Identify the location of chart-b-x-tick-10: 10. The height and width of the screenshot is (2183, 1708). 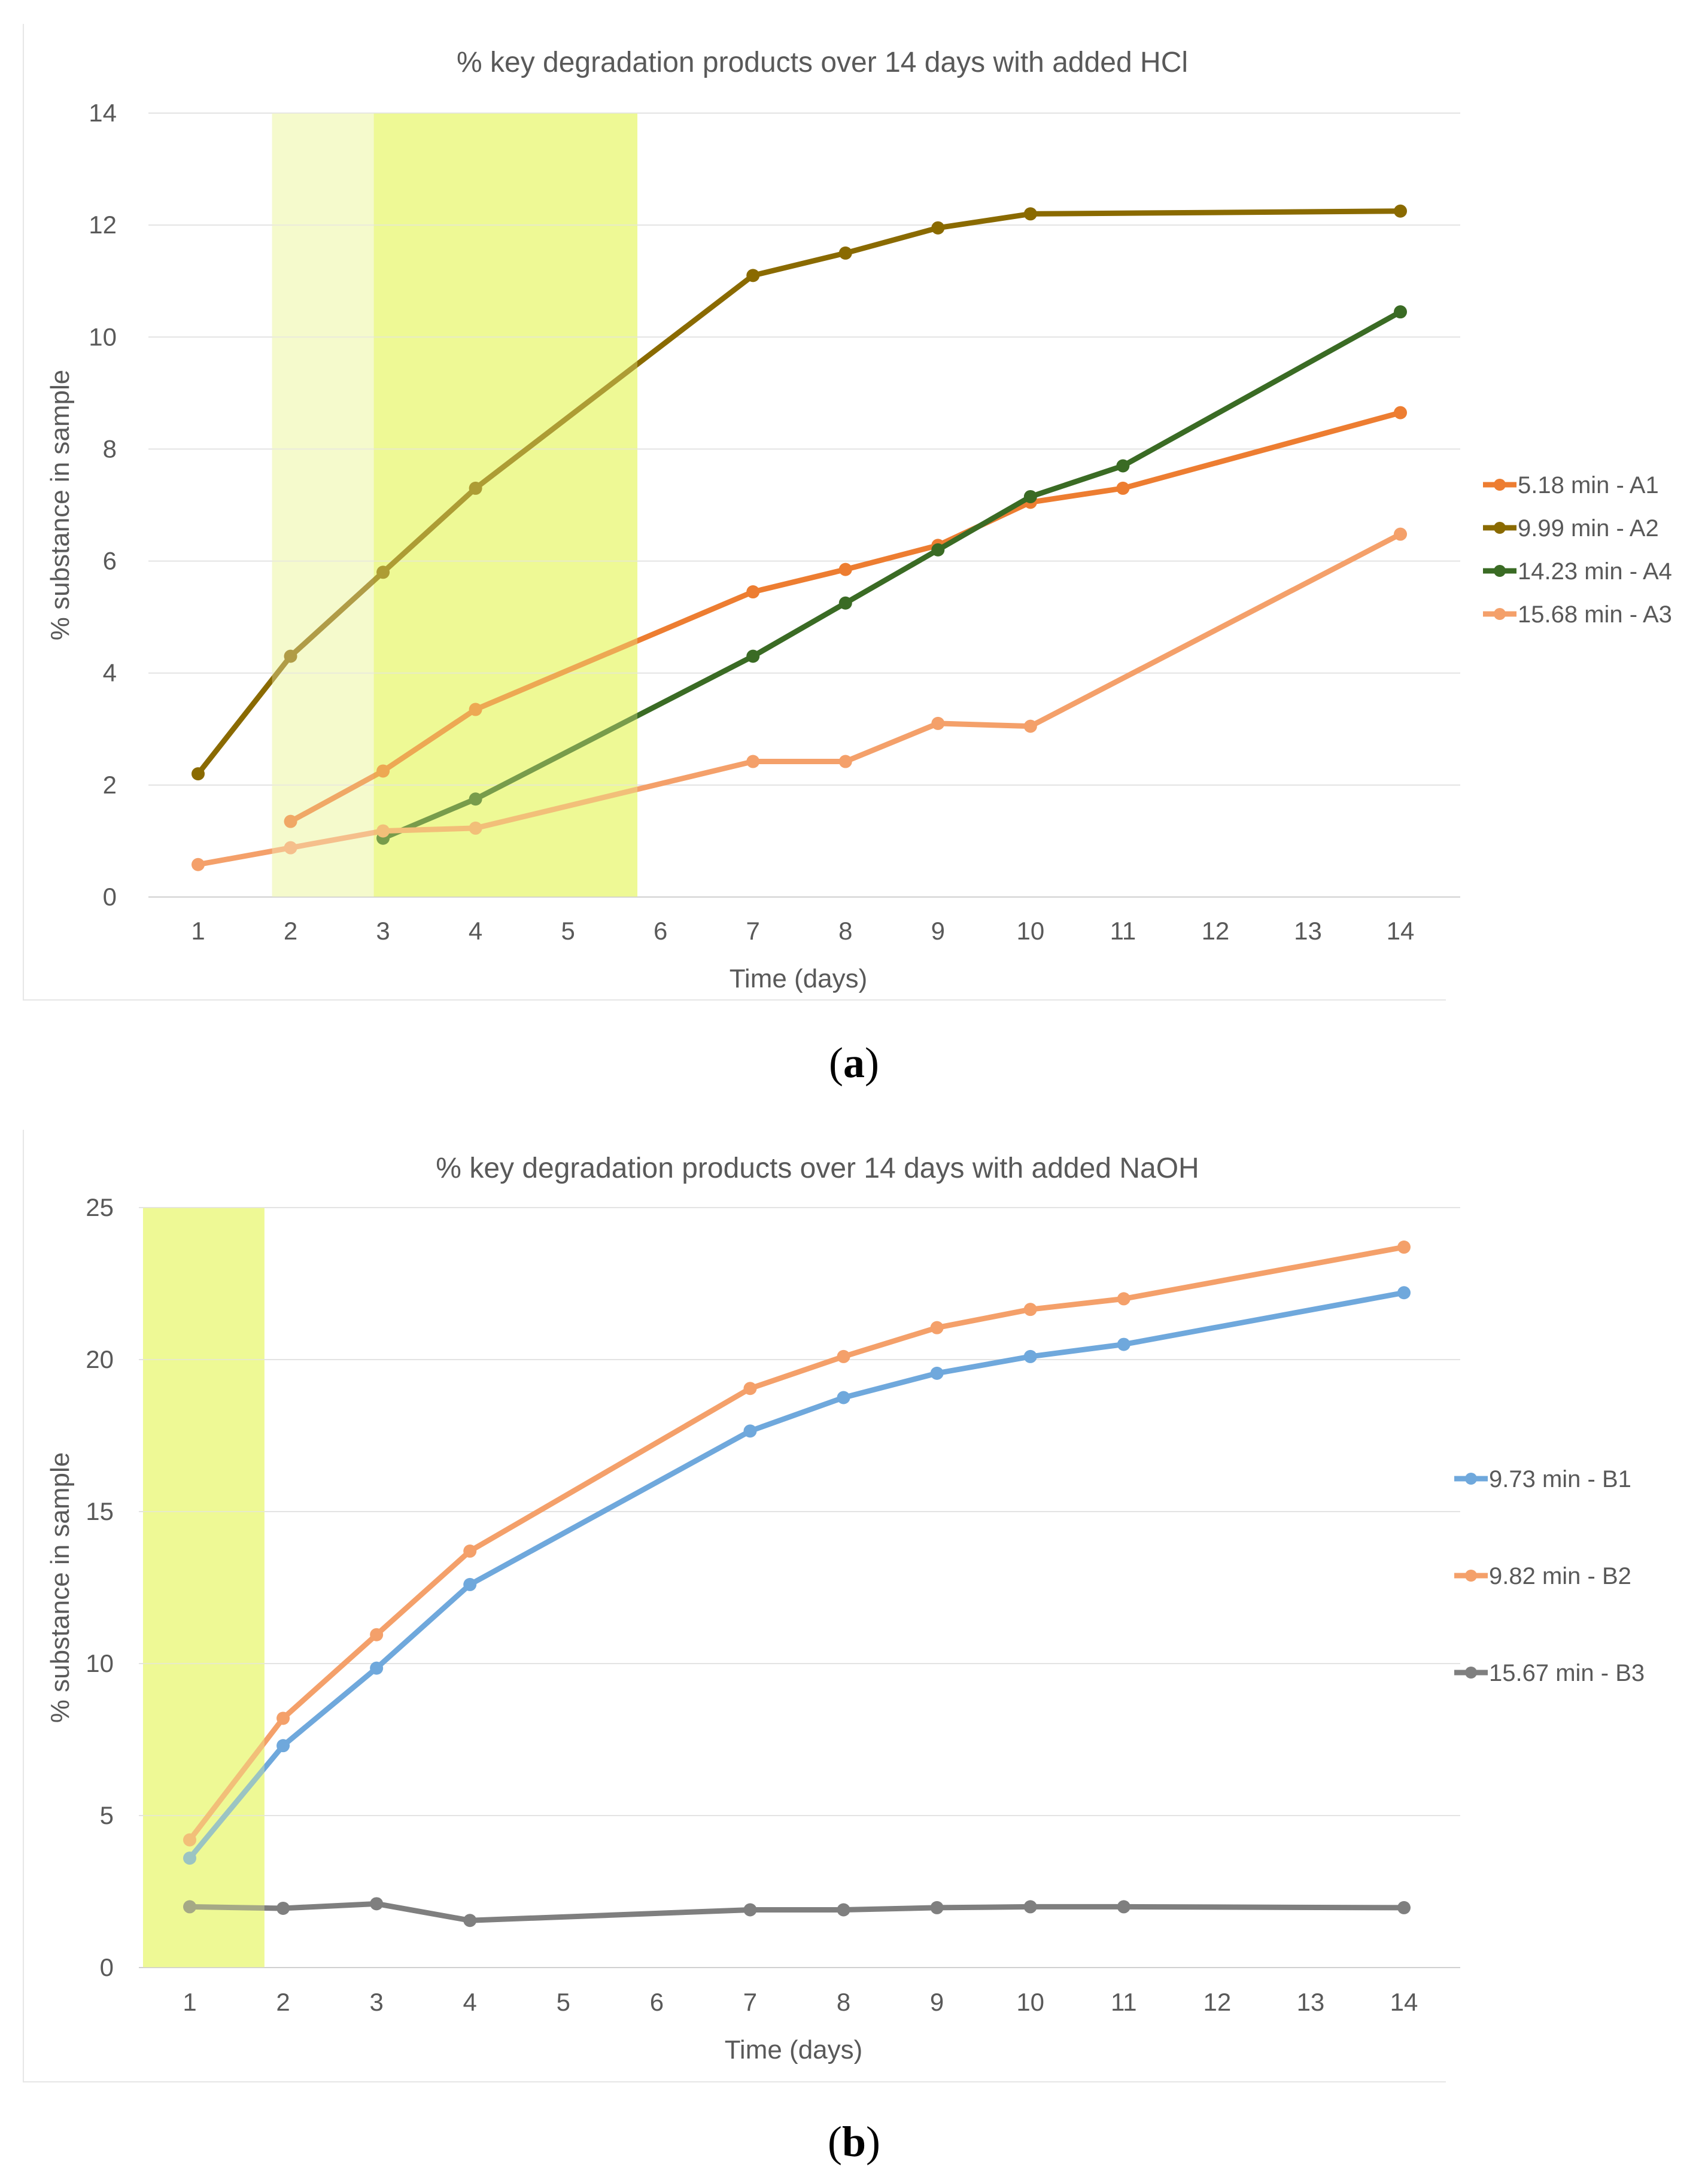
(1030, 2002).